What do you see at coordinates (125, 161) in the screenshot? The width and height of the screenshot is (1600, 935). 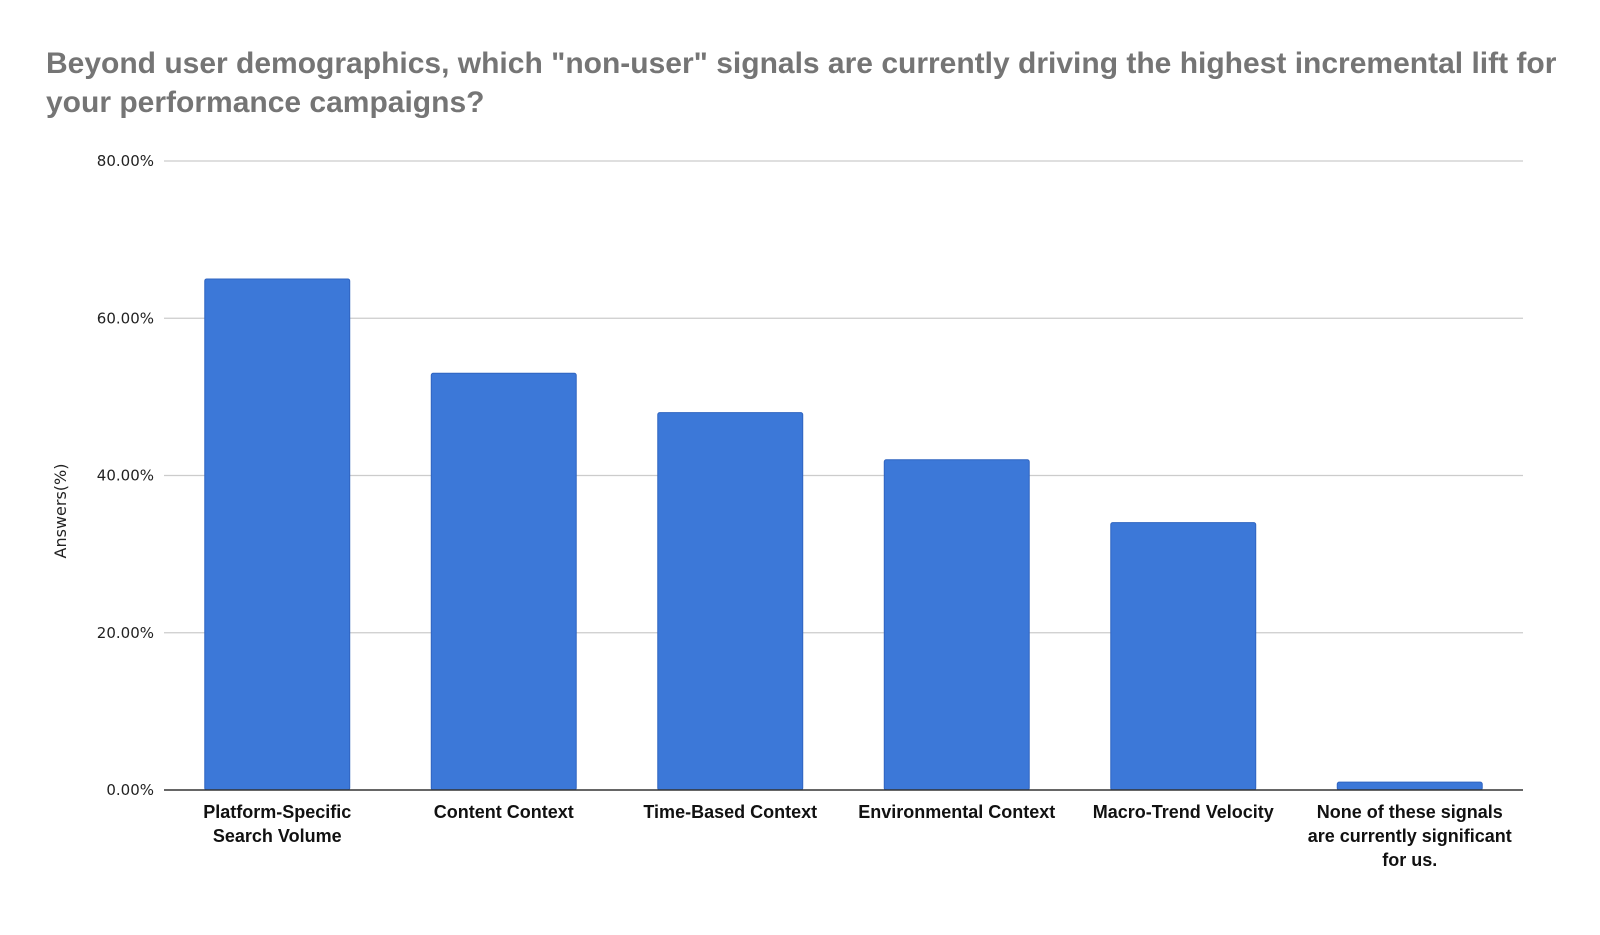 I see `y-tick-label: 80.00%` at bounding box center [125, 161].